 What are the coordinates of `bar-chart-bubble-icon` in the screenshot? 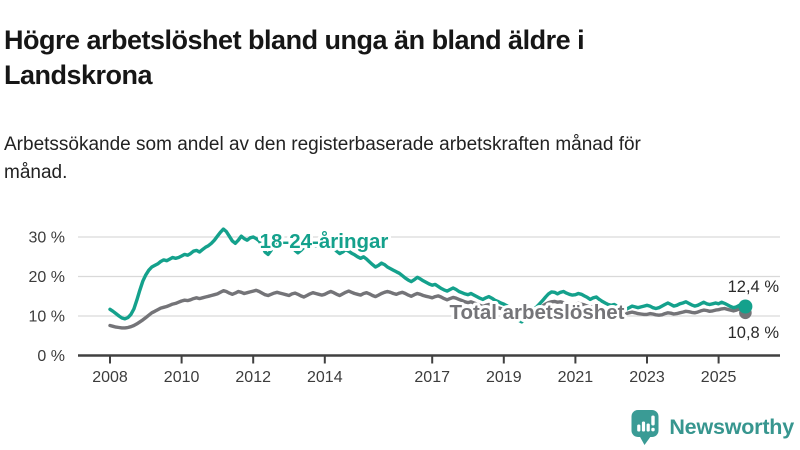 It's located at (645, 427).